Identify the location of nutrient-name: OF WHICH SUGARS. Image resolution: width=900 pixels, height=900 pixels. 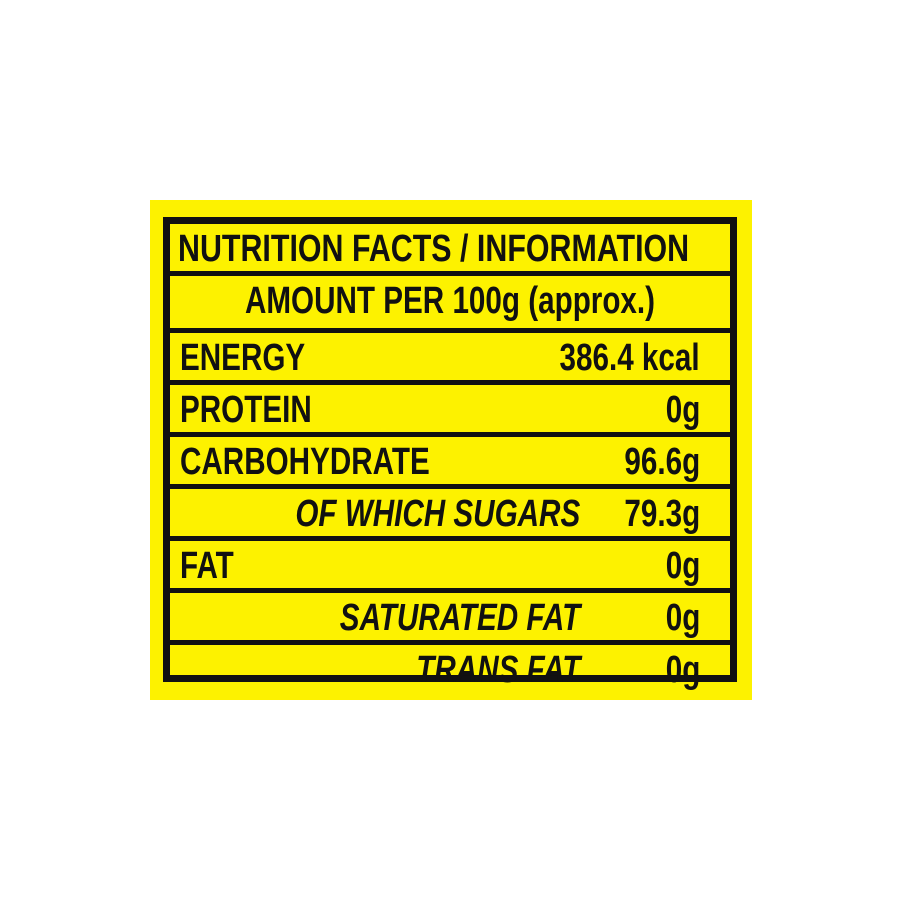
(437, 514).